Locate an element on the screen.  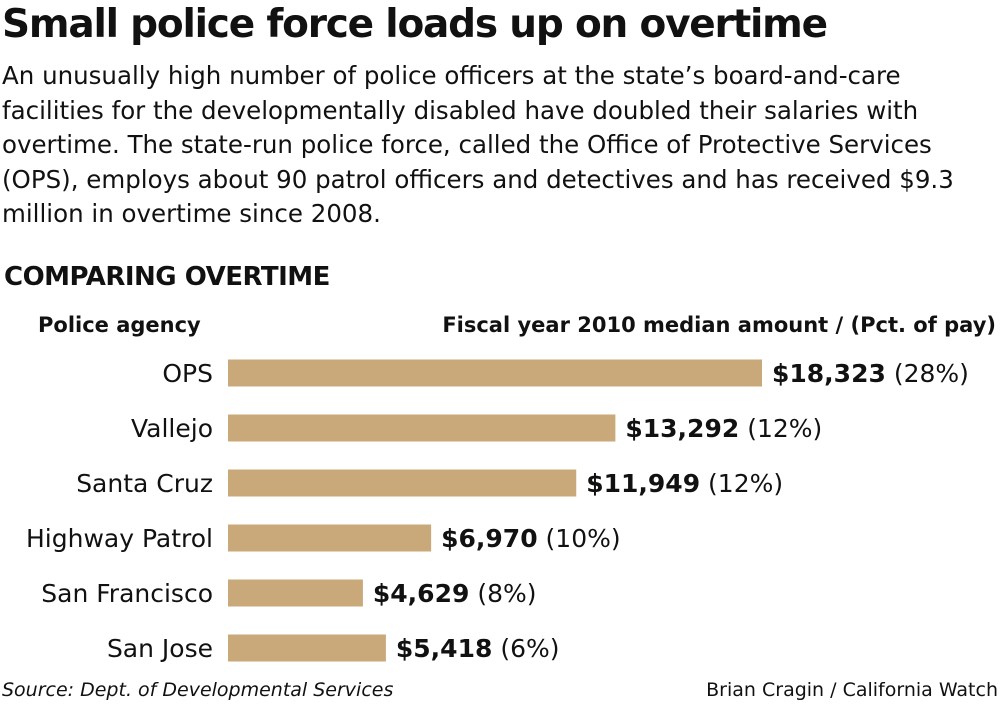
pct-label: (8%) is located at coordinates (502, 593).